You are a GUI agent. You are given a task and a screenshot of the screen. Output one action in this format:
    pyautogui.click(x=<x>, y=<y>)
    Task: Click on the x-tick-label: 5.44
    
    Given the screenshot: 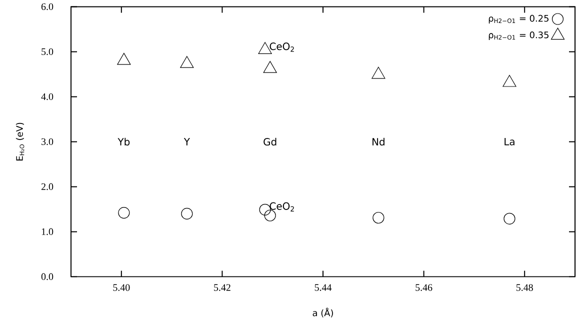 What is the action you would take?
    pyautogui.click(x=323, y=288)
    